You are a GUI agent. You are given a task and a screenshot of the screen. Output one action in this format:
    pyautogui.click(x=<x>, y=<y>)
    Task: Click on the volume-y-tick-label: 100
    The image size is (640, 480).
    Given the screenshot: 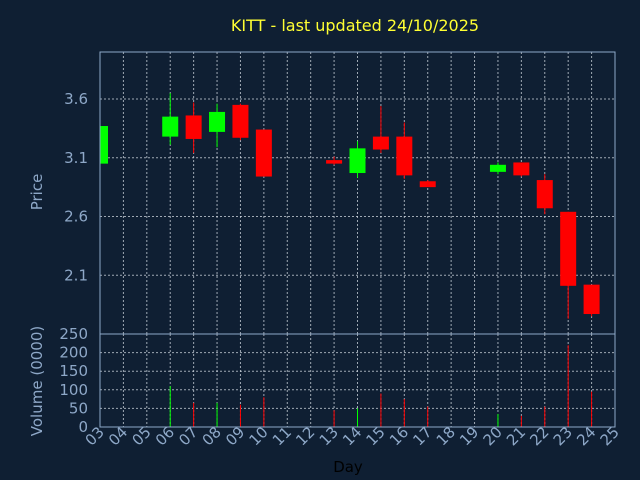 What is the action you would take?
    pyautogui.click(x=73, y=390)
    